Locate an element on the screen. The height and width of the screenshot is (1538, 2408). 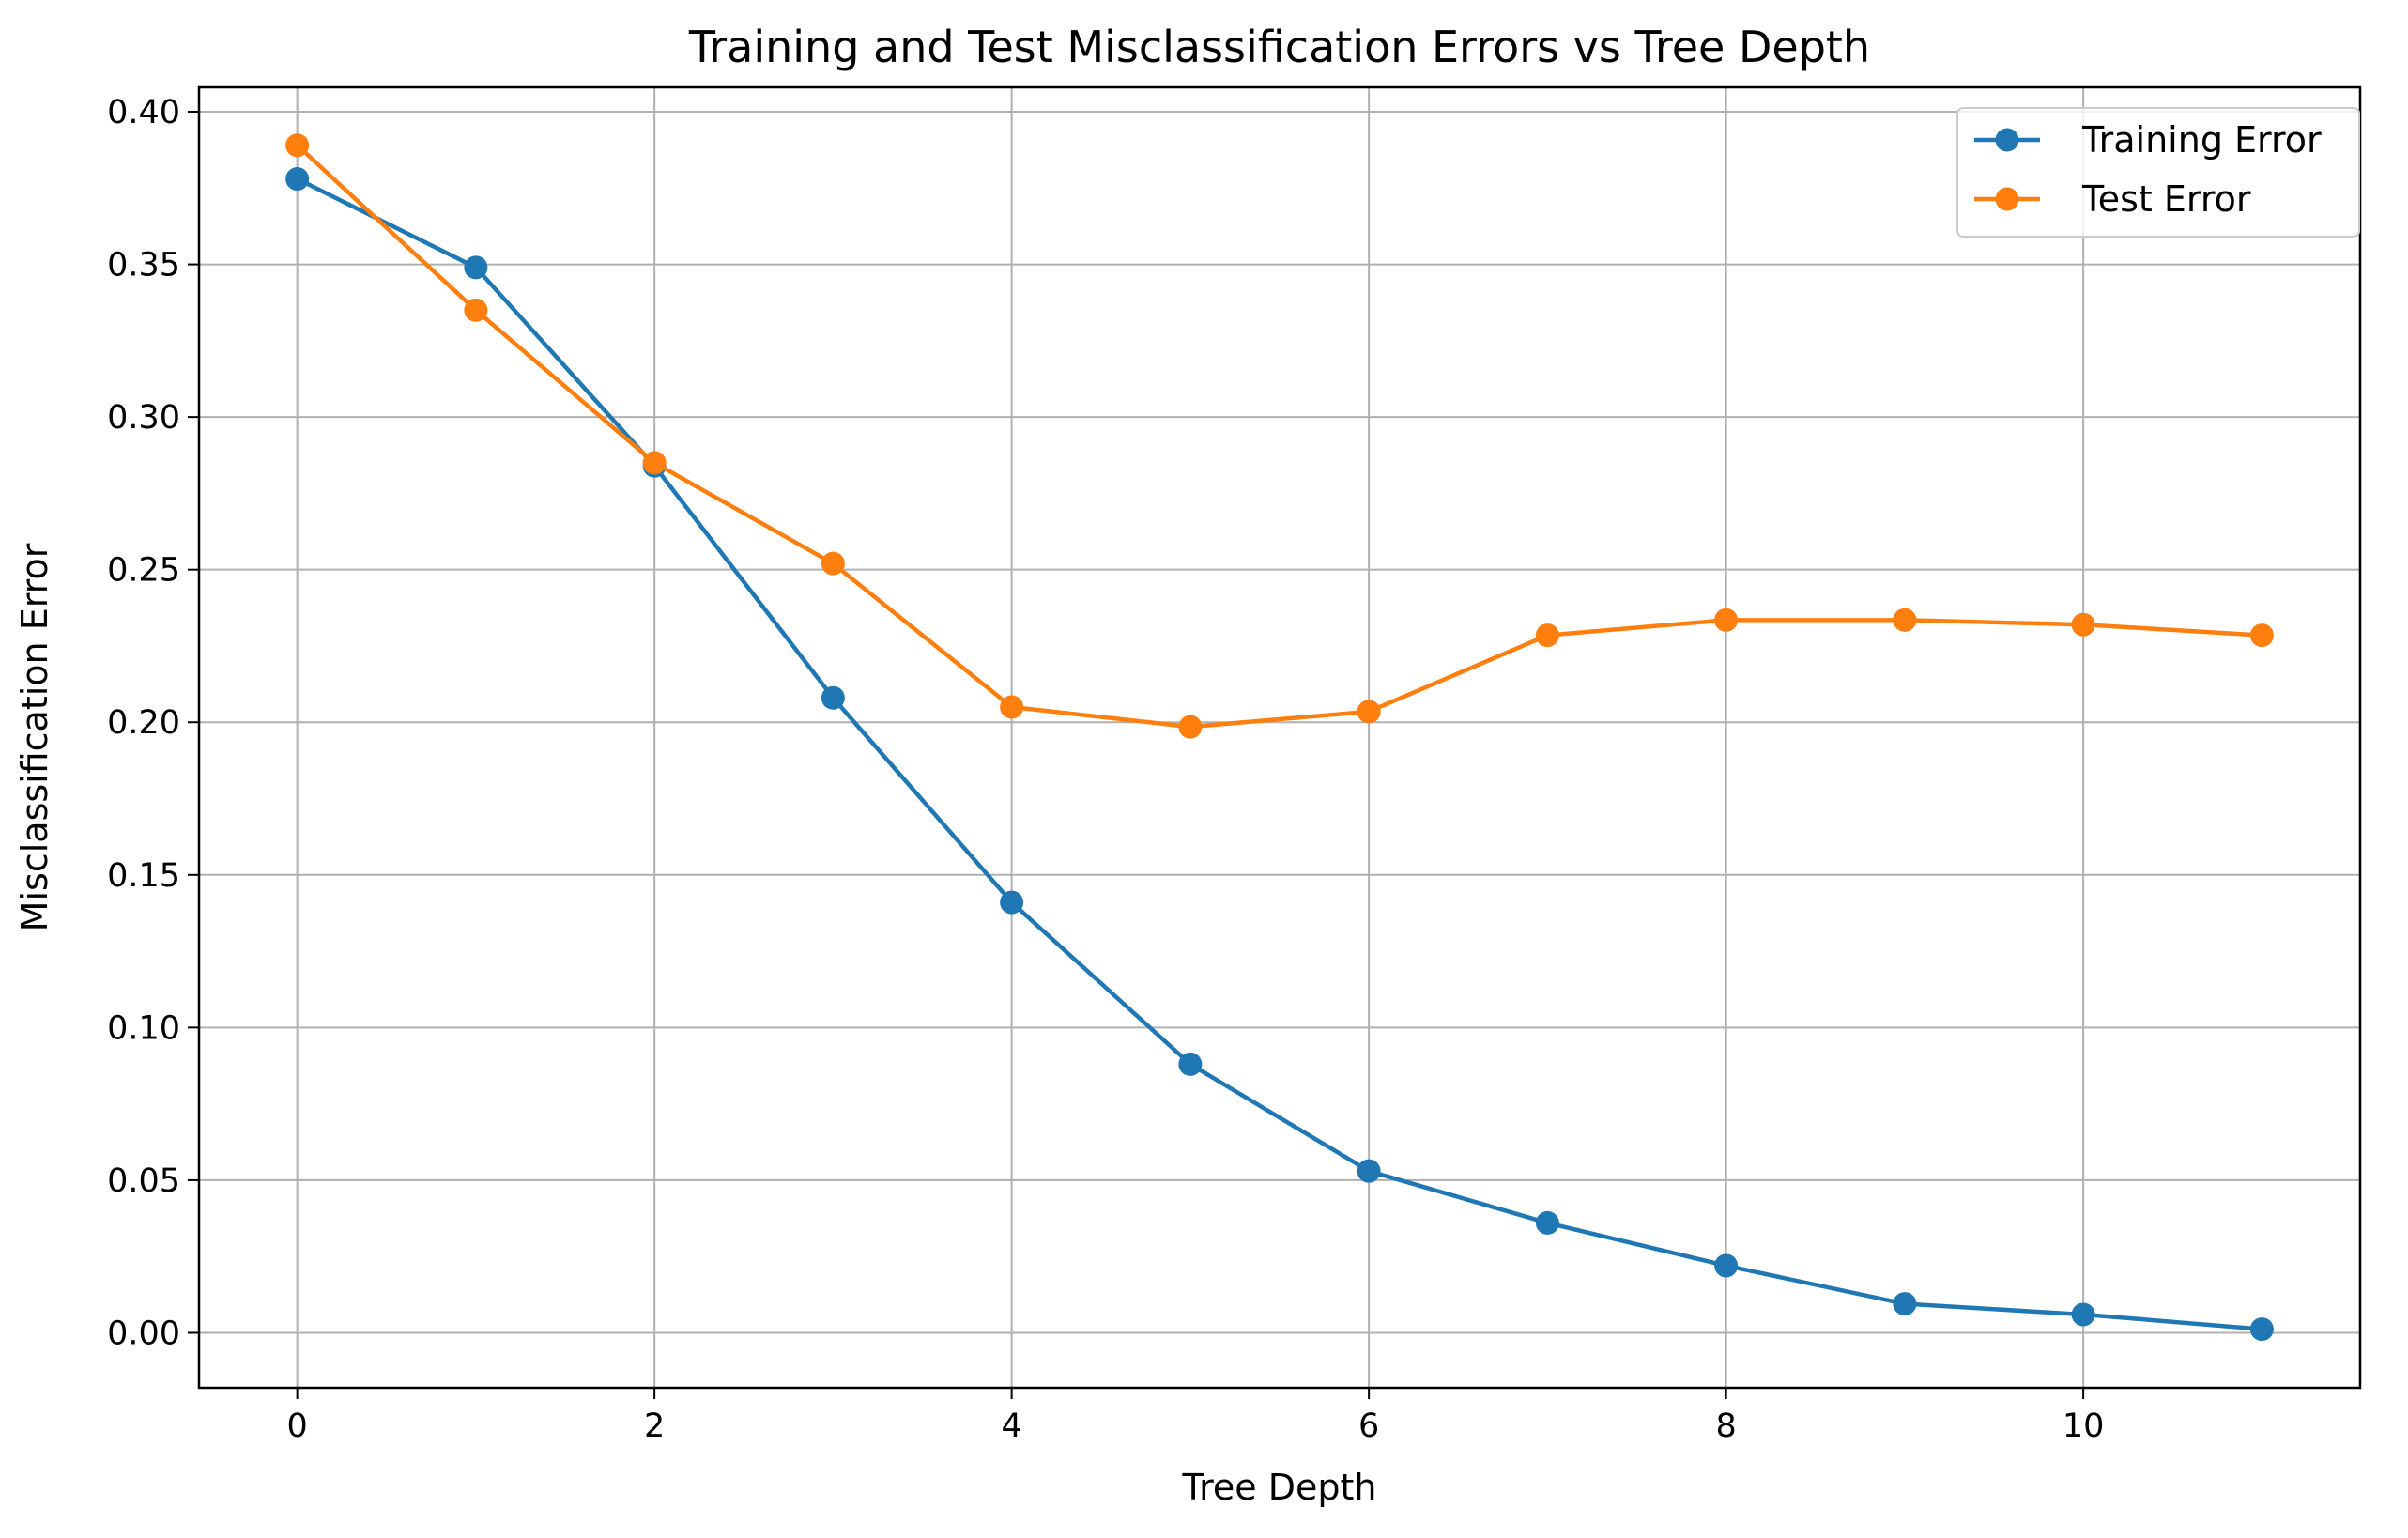
legend-box is located at coordinates (2158, 172).